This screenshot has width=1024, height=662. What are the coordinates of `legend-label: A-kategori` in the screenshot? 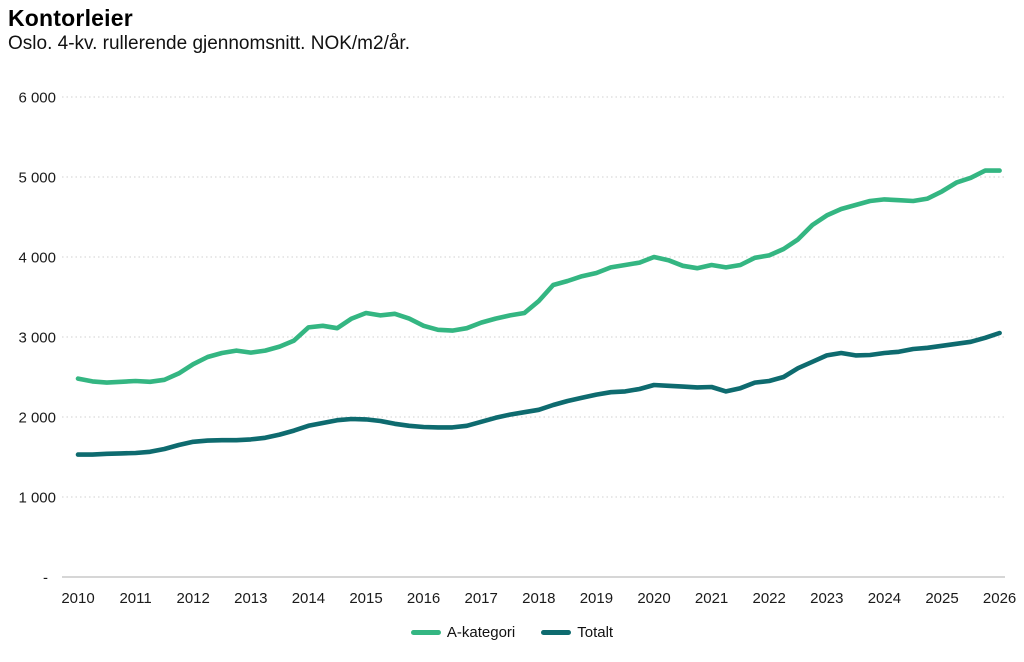 It's located at (481, 632).